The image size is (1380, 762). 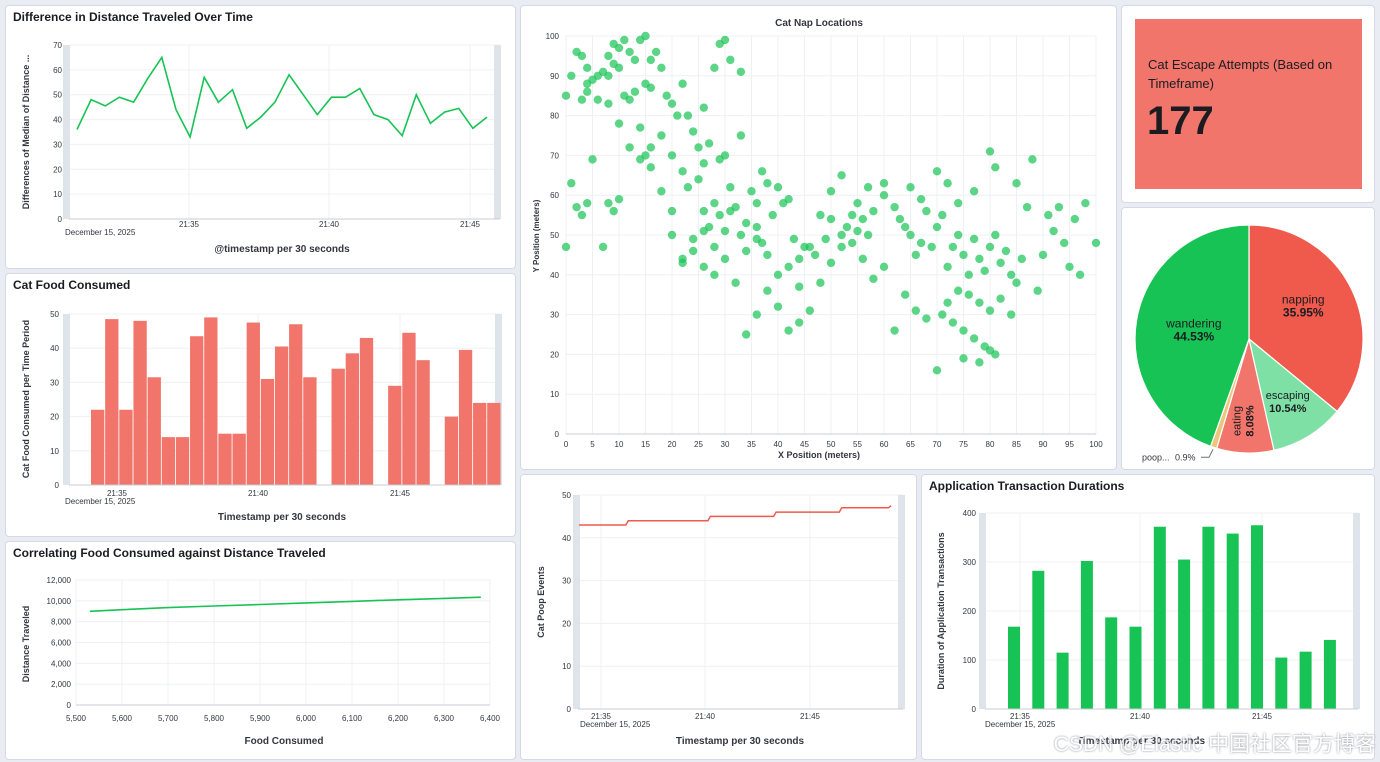 I want to click on x-tick-label: 100, so click(x=1096, y=444).